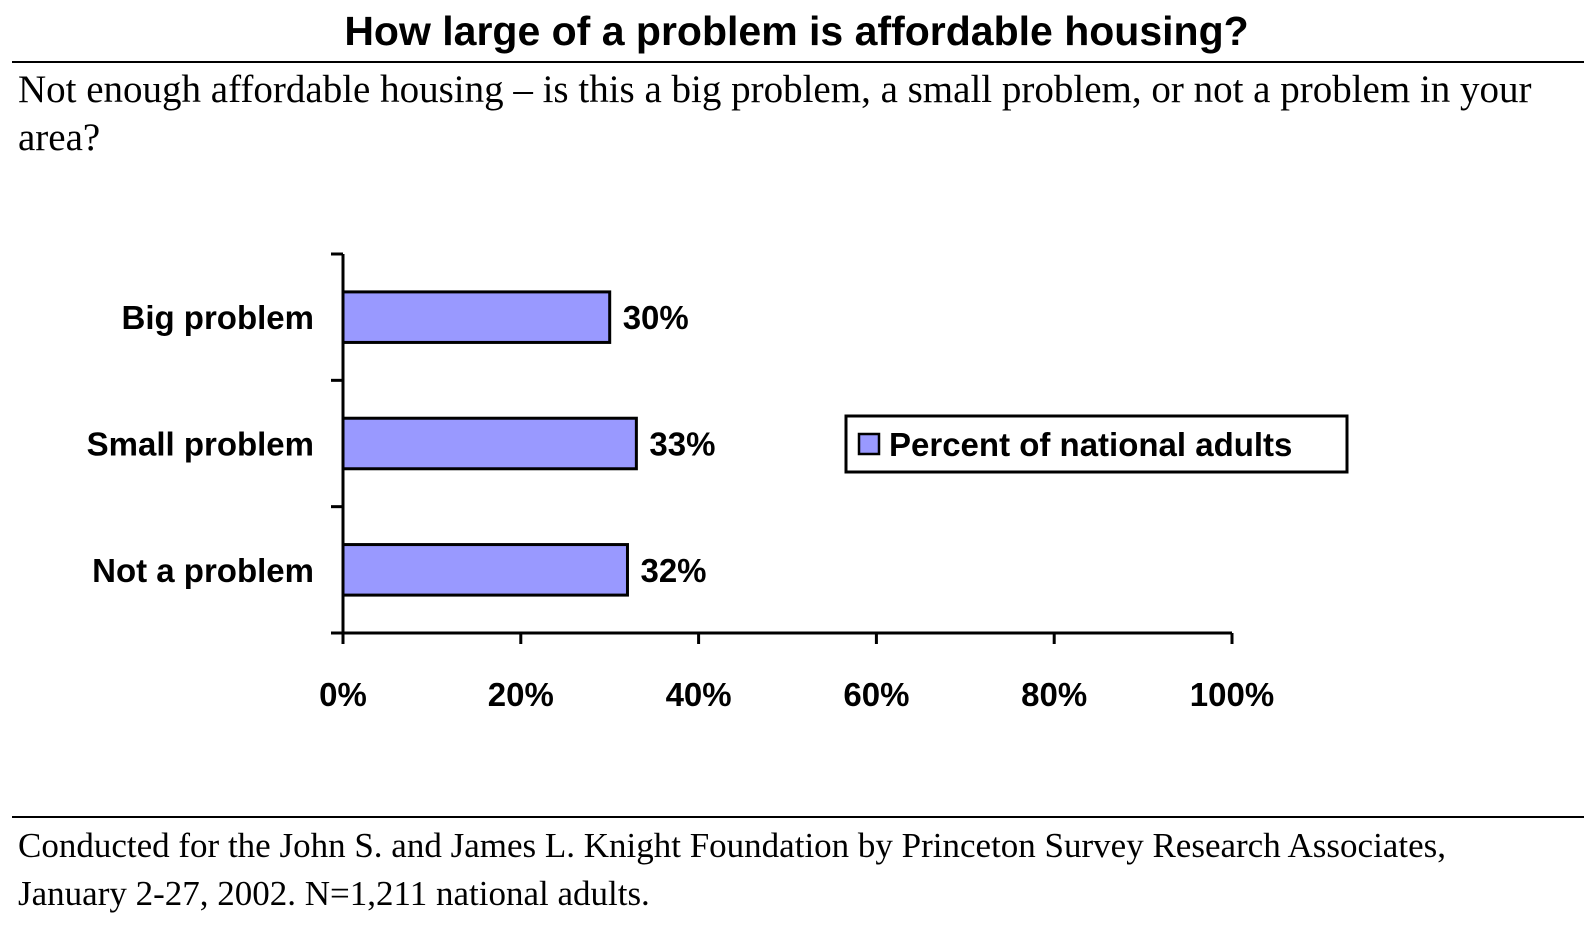 Image resolution: width=1593 pixels, height=945 pixels. Describe the element at coordinates (521, 694) in the screenshot. I see `x-tick-label: 20%` at that location.